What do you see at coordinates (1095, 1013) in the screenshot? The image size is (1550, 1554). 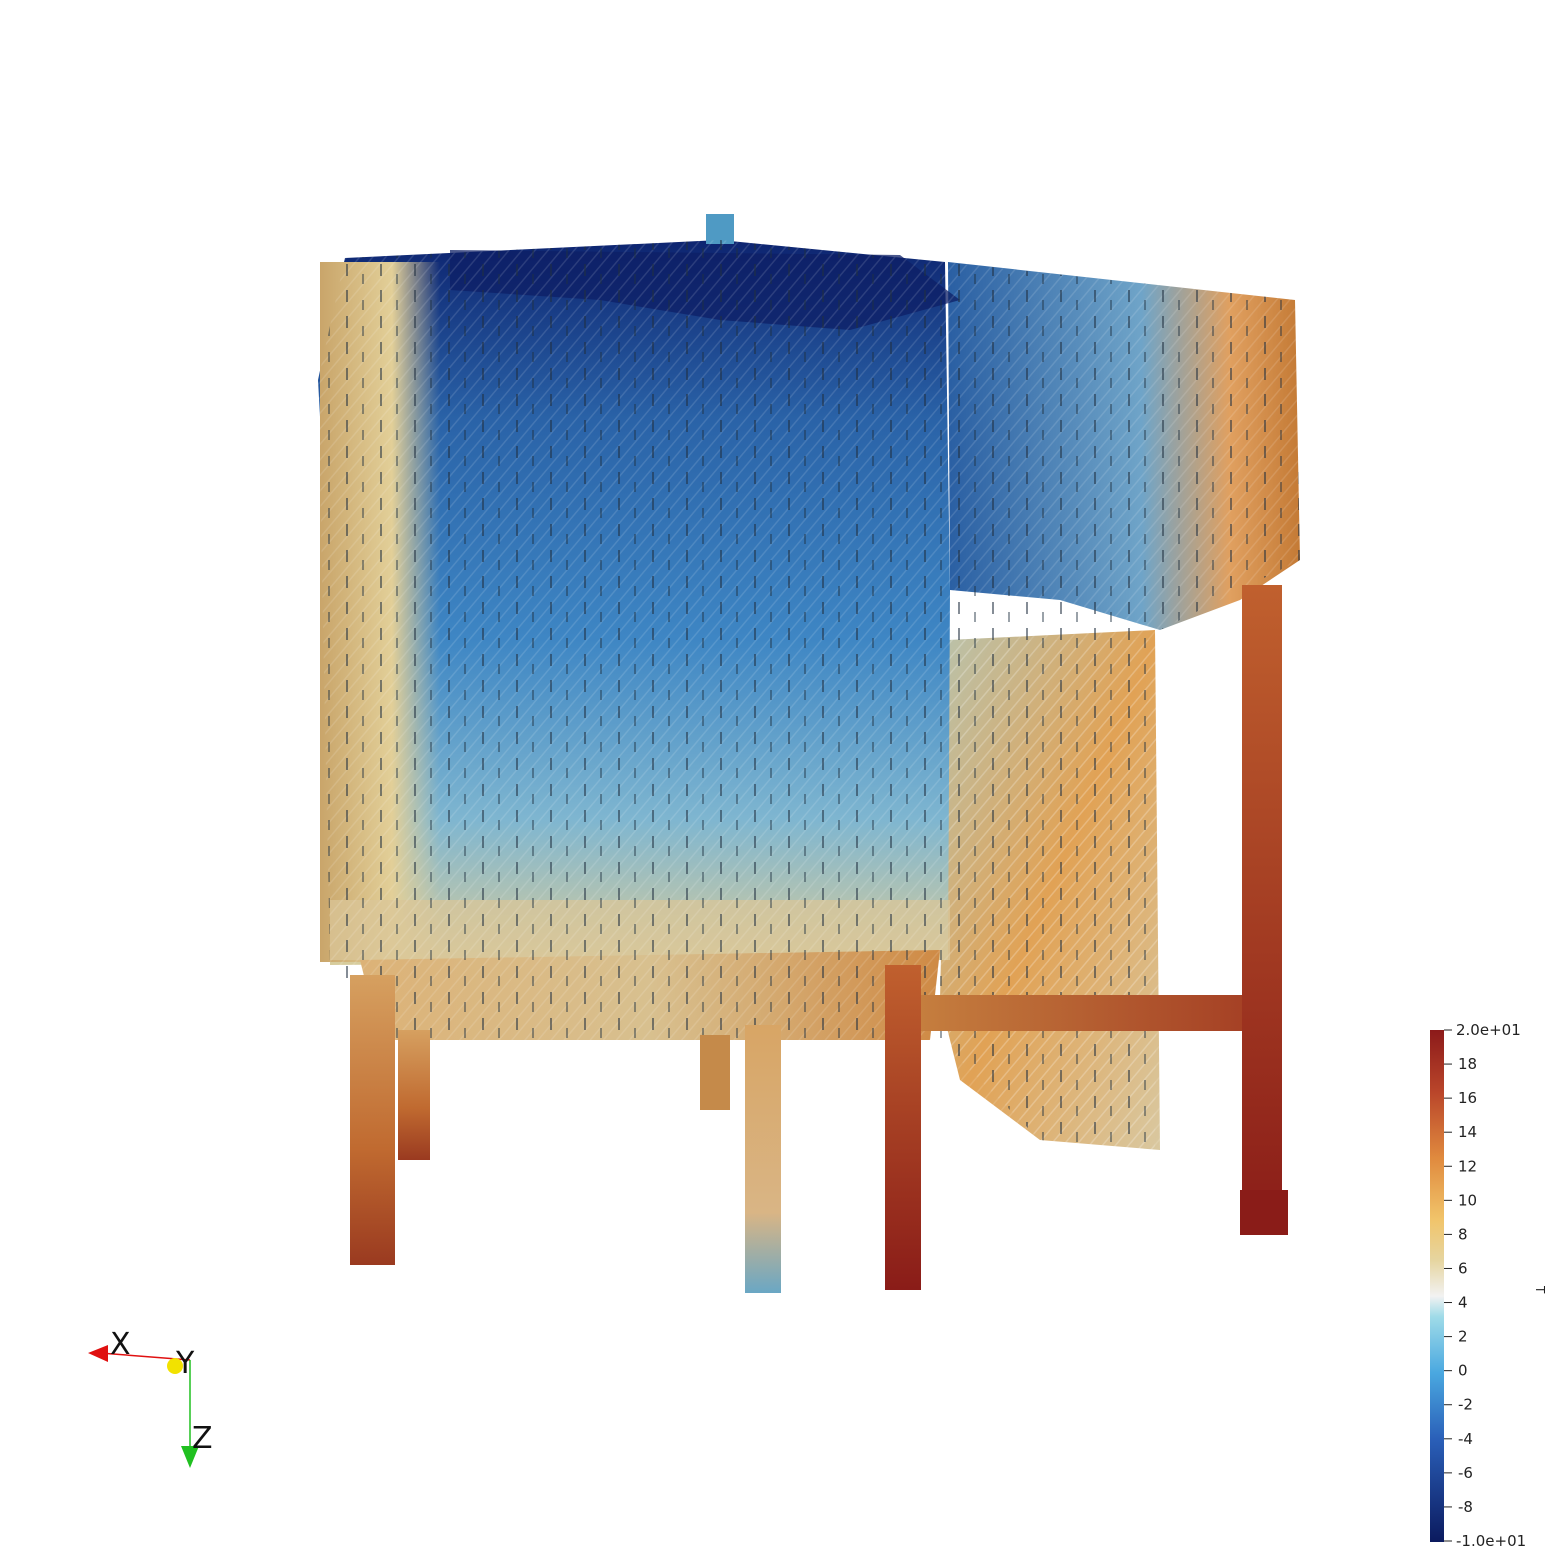 I see `mesh-horizontal-beam` at bounding box center [1095, 1013].